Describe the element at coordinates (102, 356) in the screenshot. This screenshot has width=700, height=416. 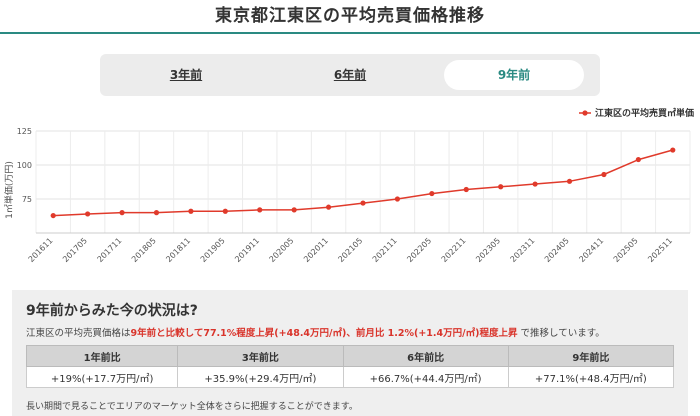
I see `table-header: 1年前比` at that location.